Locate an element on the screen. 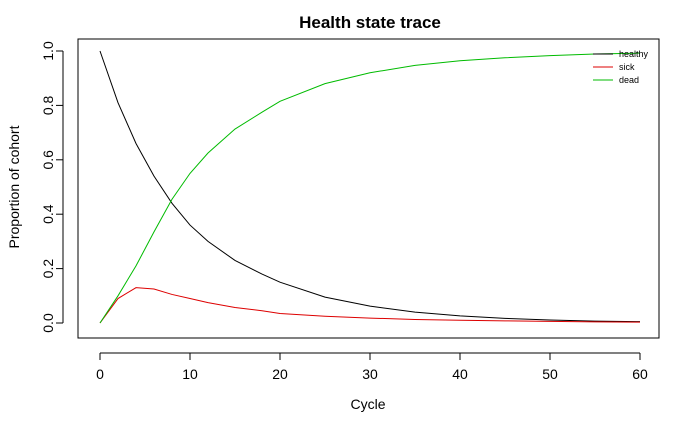 The height and width of the screenshot is (432, 700). y-tick-label: 1.0 is located at coordinates (48, 51).